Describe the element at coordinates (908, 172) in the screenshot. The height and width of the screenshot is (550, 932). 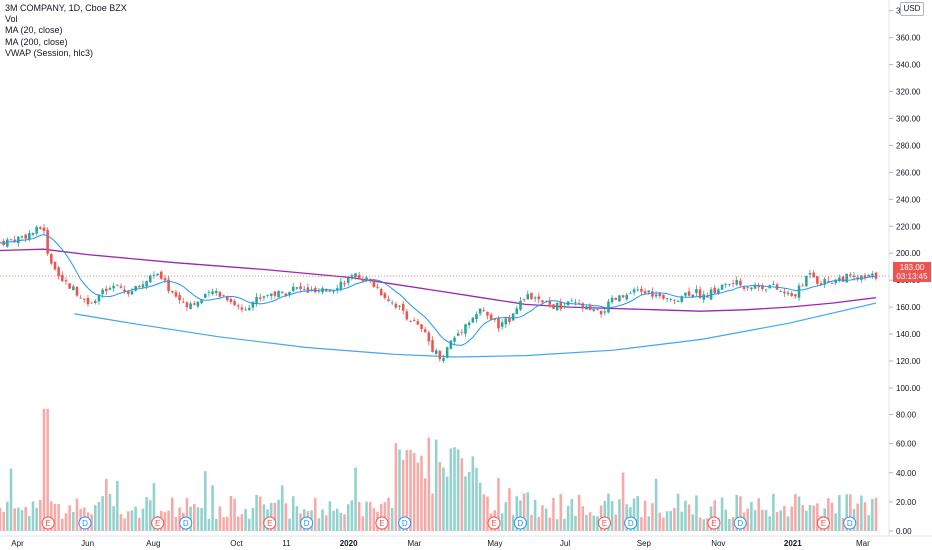
I see `price-tick-label: 260.00` at that location.